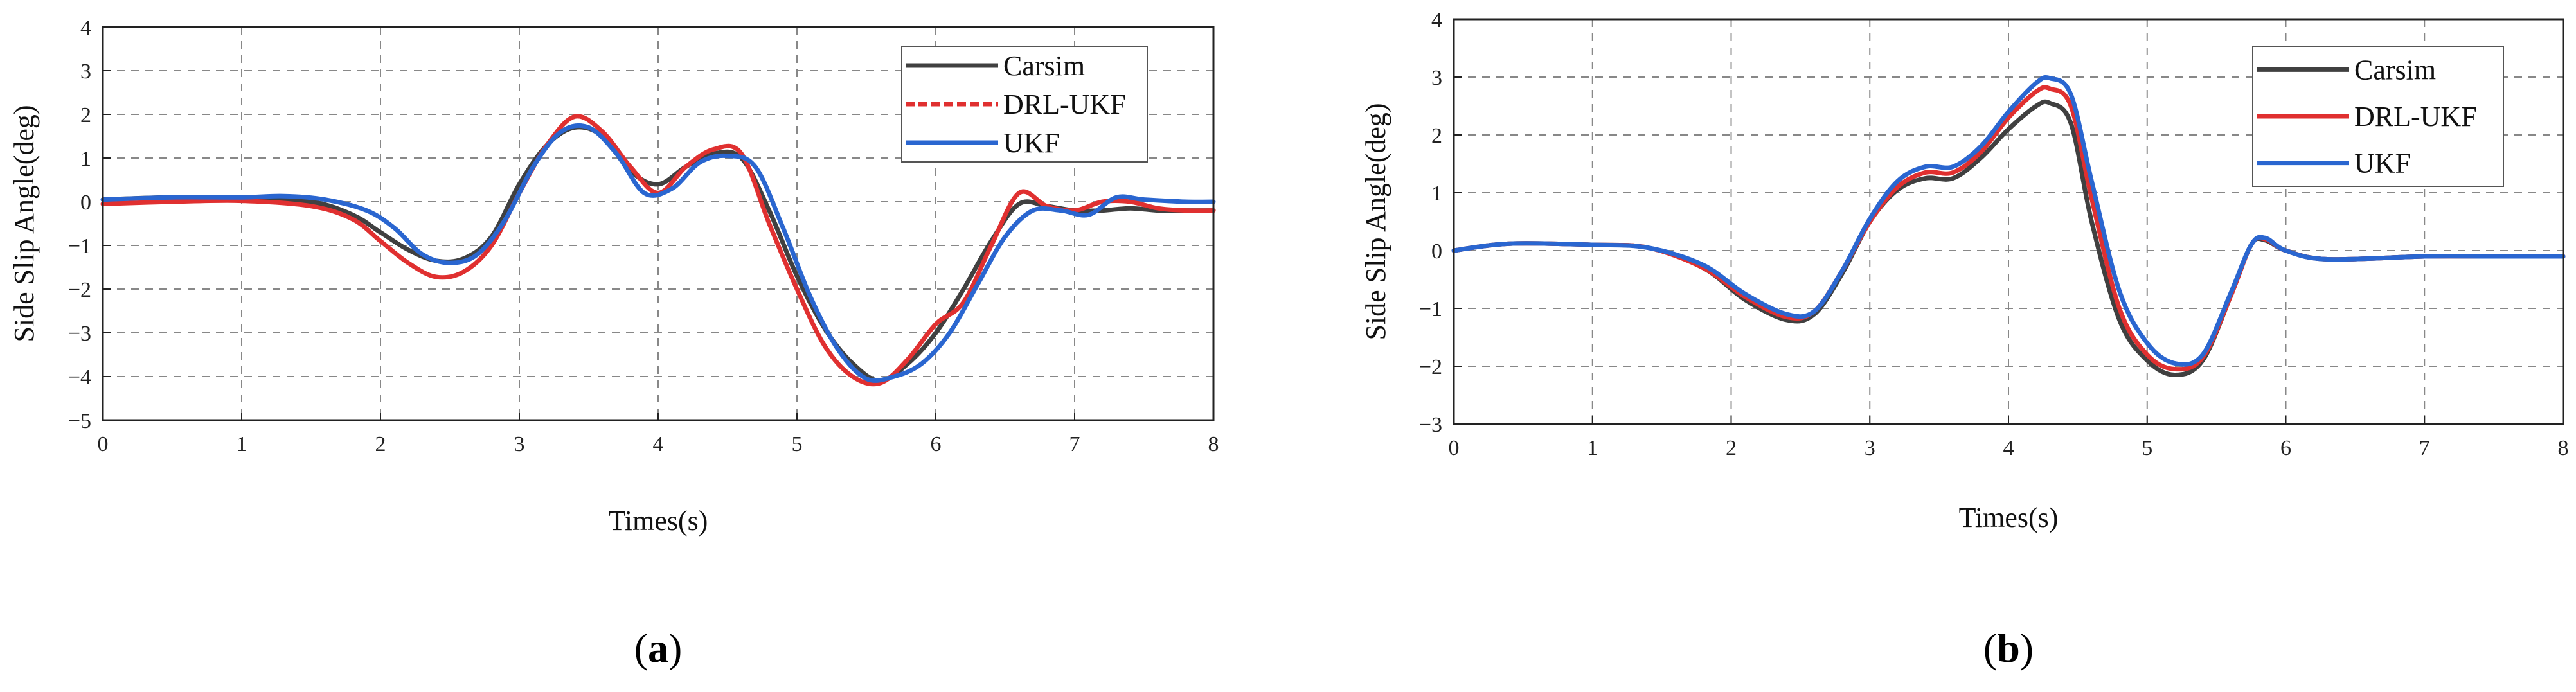  Describe the element at coordinates (79, 421) in the screenshot. I see `y-tick-label: −5` at that location.